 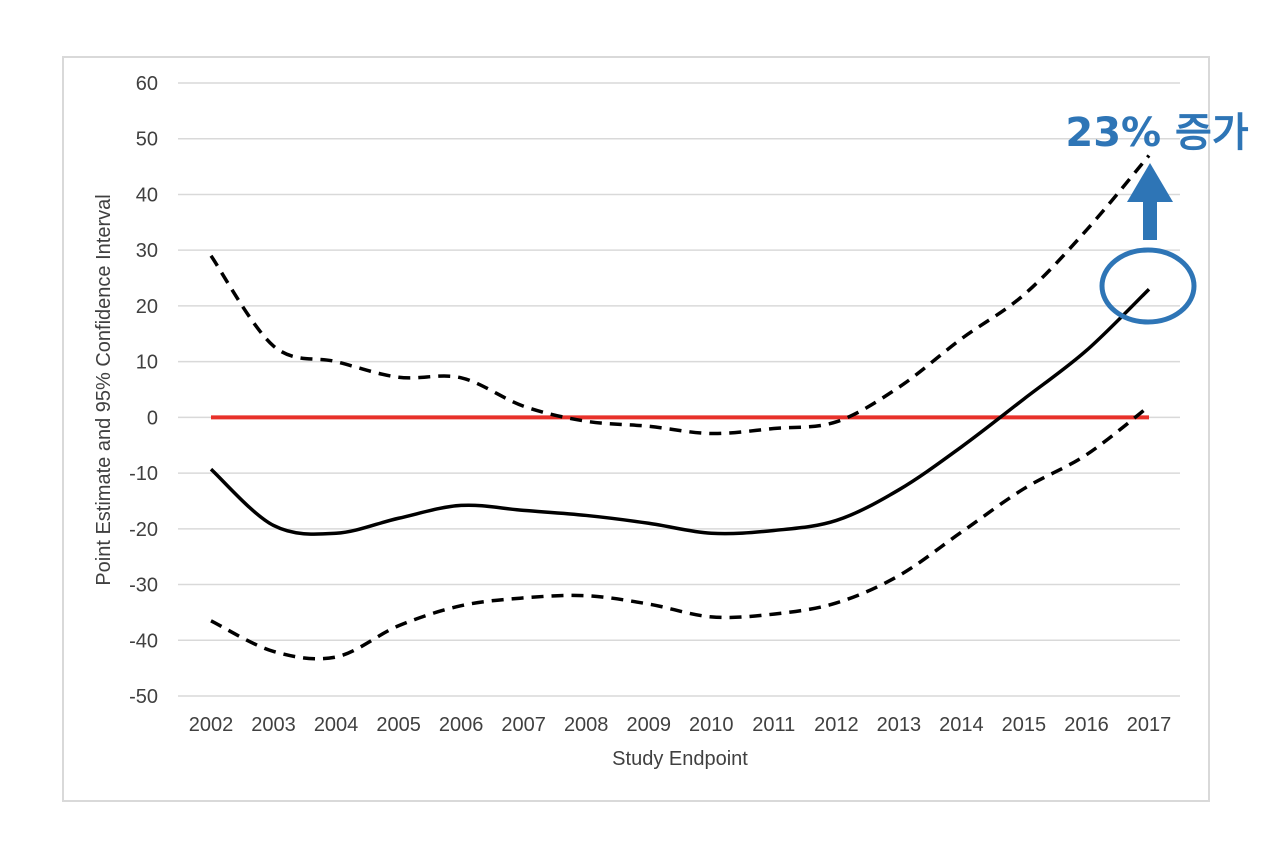 What do you see at coordinates (1150, 182) in the screenshot?
I see `arrow-head` at bounding box center [1150, 182].